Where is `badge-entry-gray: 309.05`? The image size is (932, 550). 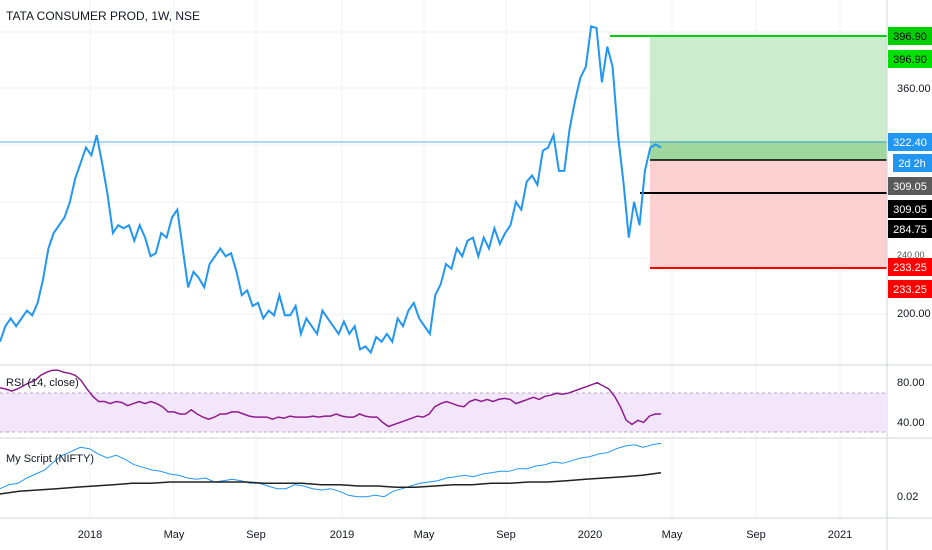
badge-entry-gray: 309.05 is located at coordinates (910, 186).